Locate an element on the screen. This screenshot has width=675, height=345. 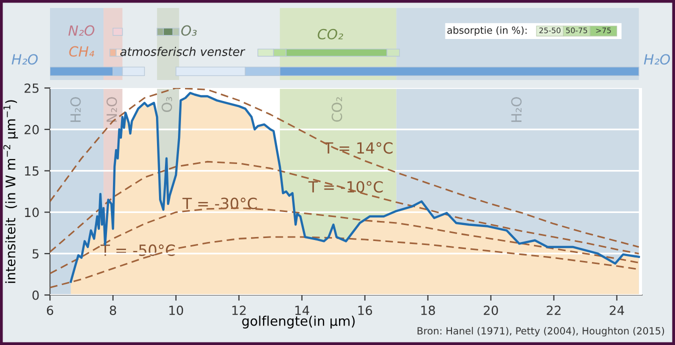
text: CO₂ is located at coordinates (331, 34).